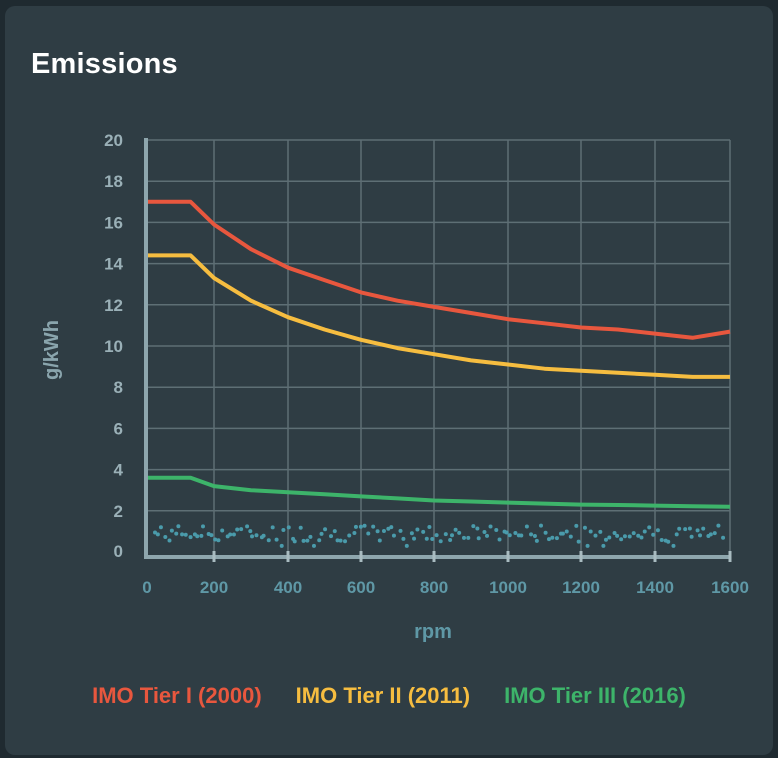  What do you see at coordinates (383, 695) in the screenshot?
I see `legend-item-tier2: IMO Tier II (2011)` at bounding box center [383, 695].